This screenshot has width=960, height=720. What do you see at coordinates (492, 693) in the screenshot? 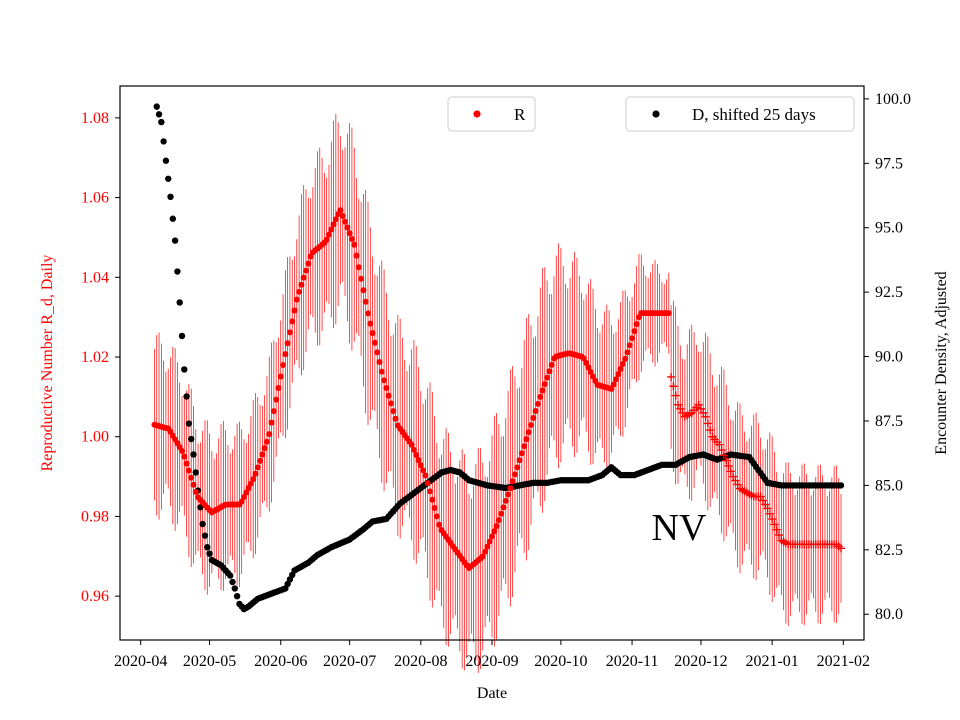
I see `x-axis-label: Date` at bounding box center [492, 693].